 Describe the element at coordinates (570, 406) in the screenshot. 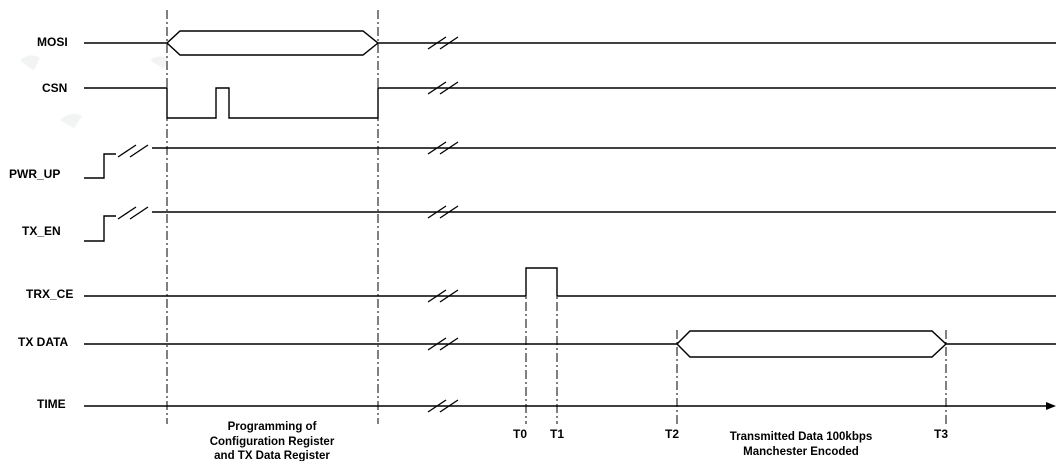

I see `time-axis` at that location.